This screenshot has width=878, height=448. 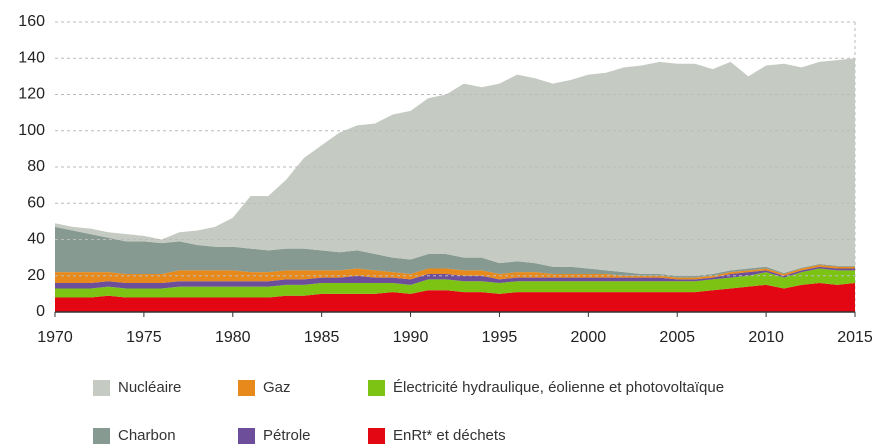 I want to click on y-tick-label: 140, so click(x=31, y=57).